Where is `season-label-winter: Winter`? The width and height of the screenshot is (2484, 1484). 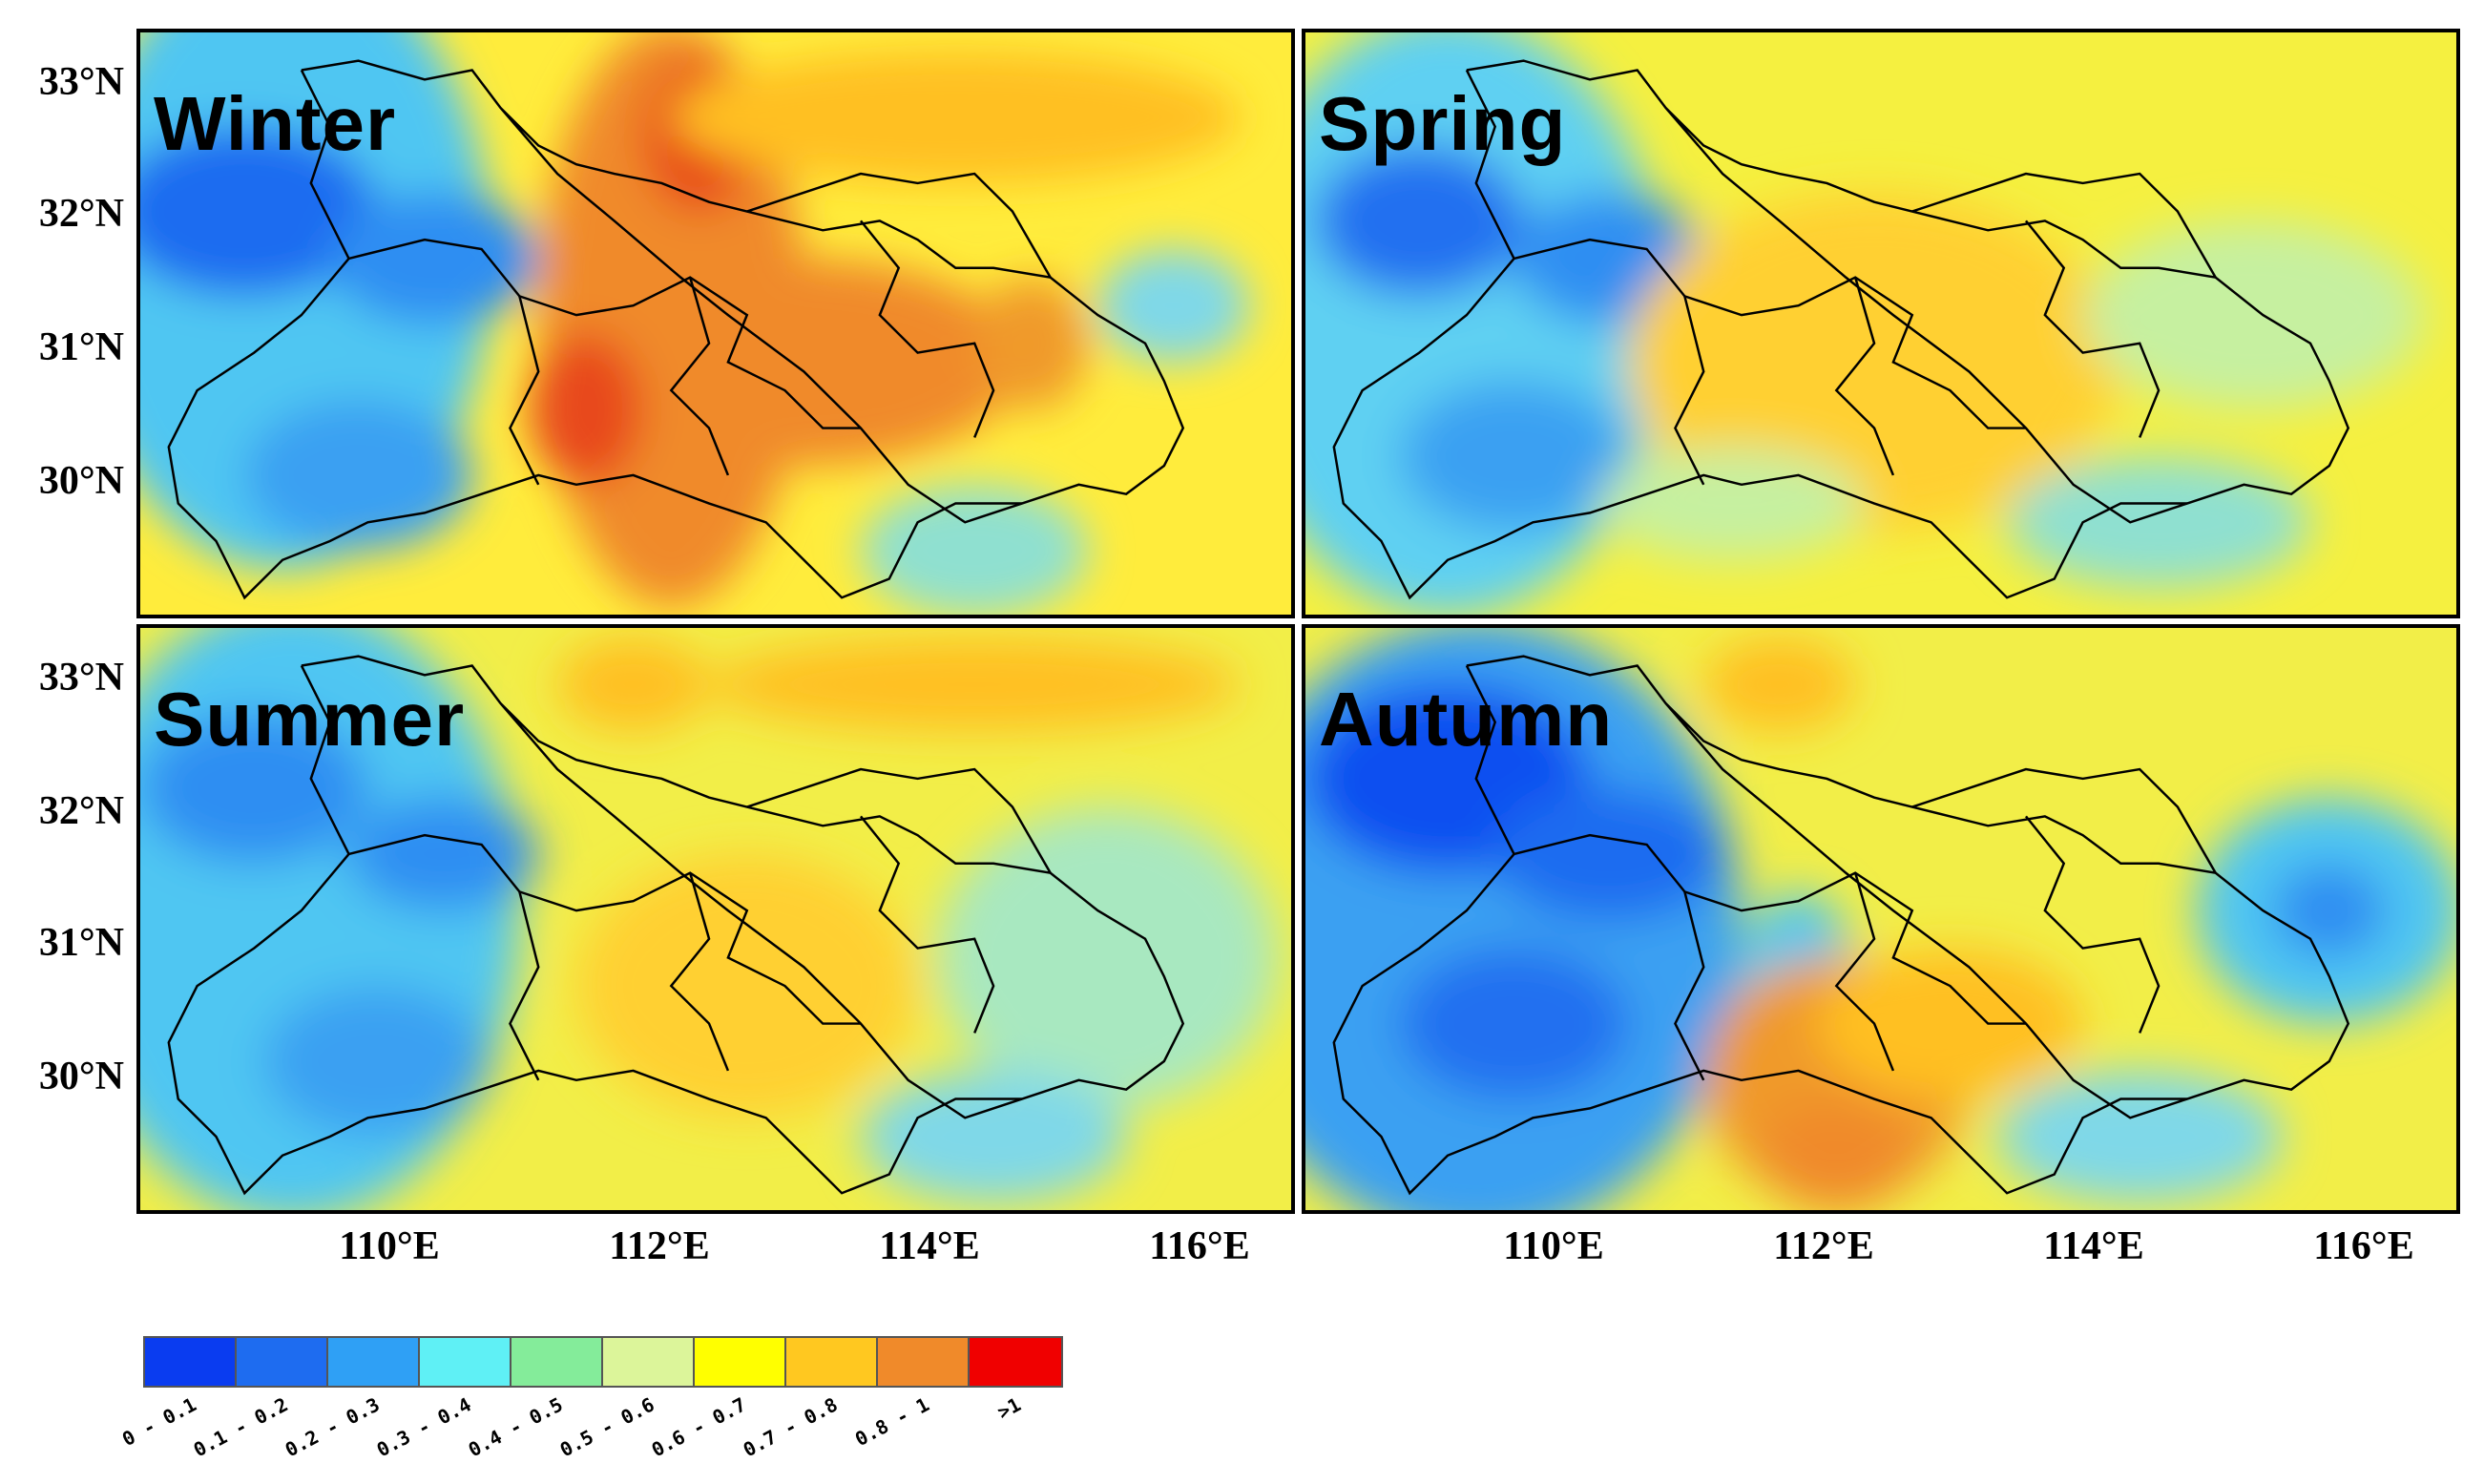 season-label-winter: Winter is located at coordinates (275, 123).